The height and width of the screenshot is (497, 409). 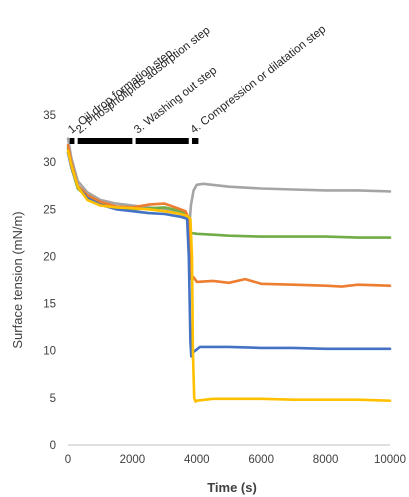 I want to click on y-axis-title: Surface tension (mN/m), so click(x=17, y=279).